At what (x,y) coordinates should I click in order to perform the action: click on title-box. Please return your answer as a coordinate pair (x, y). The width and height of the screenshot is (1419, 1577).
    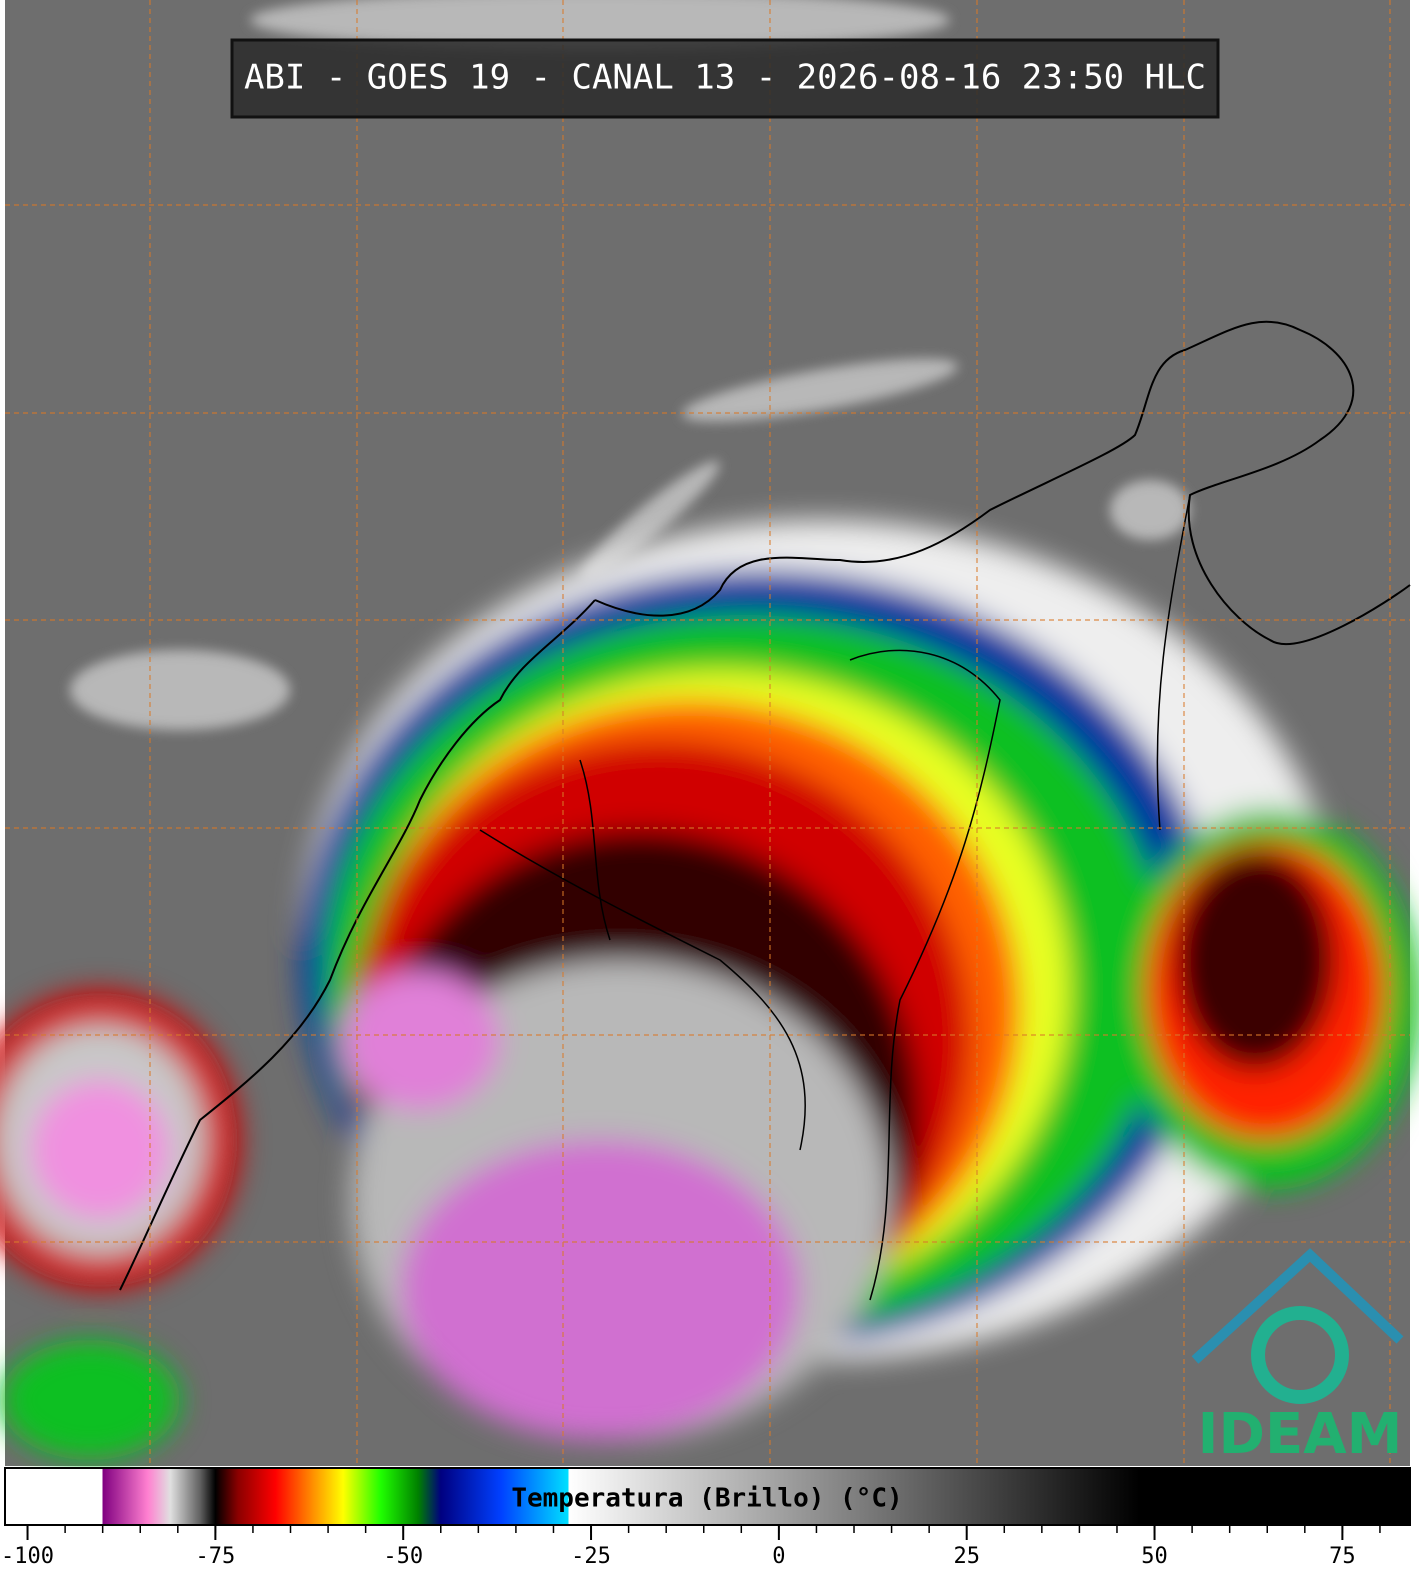
    Looking at the image, I should click on (725, 78).